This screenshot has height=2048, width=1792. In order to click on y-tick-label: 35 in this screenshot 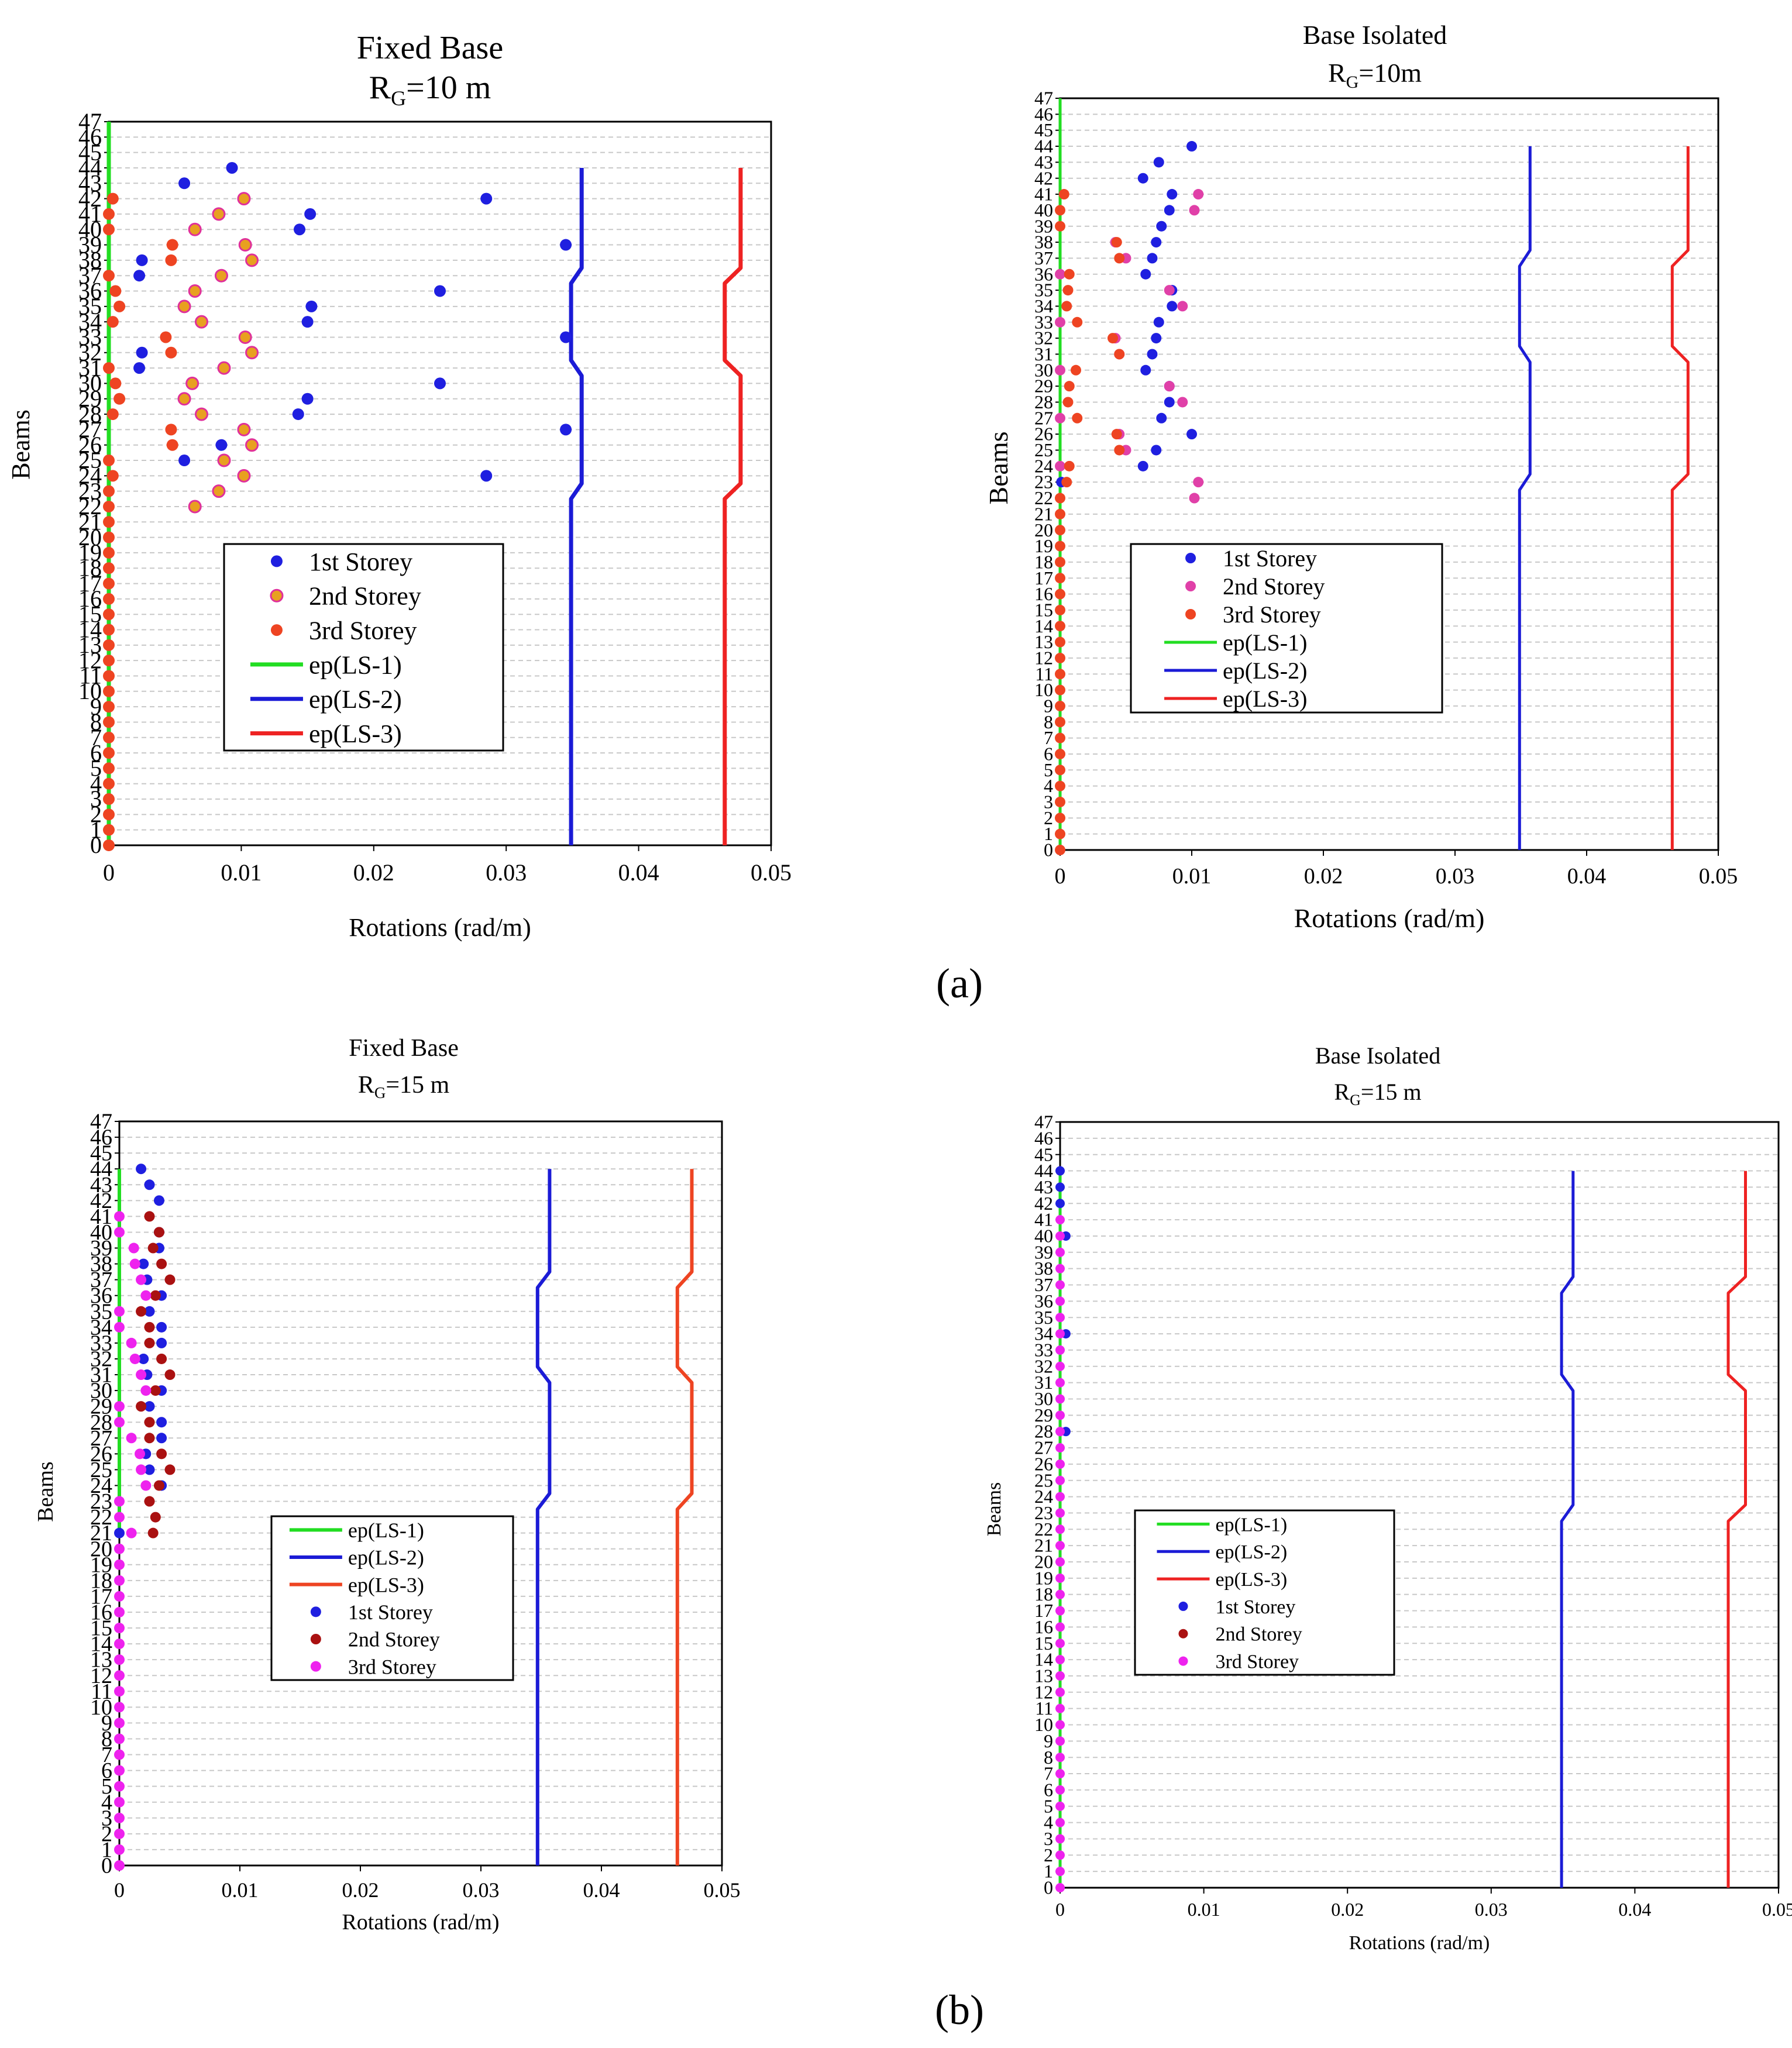, I will do `click(90, 306)`.